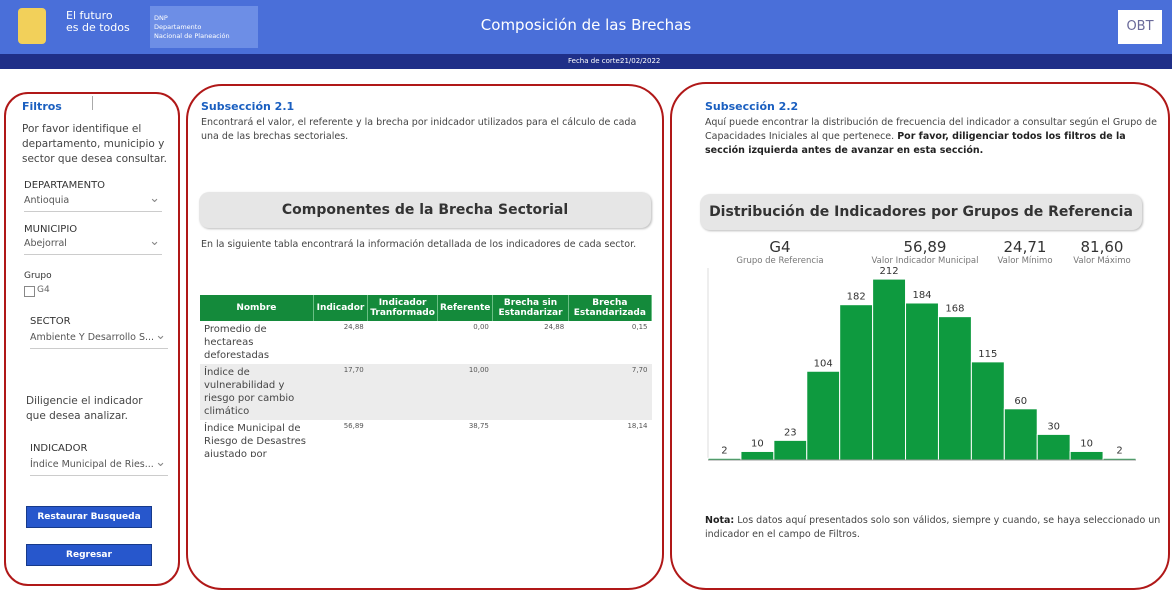 Image resolution: width=1172 pixels, height=592 pixels. Describe the element at coordinates (465, 392) in the screenshot. I see `table-cell: 10,00` at that location.